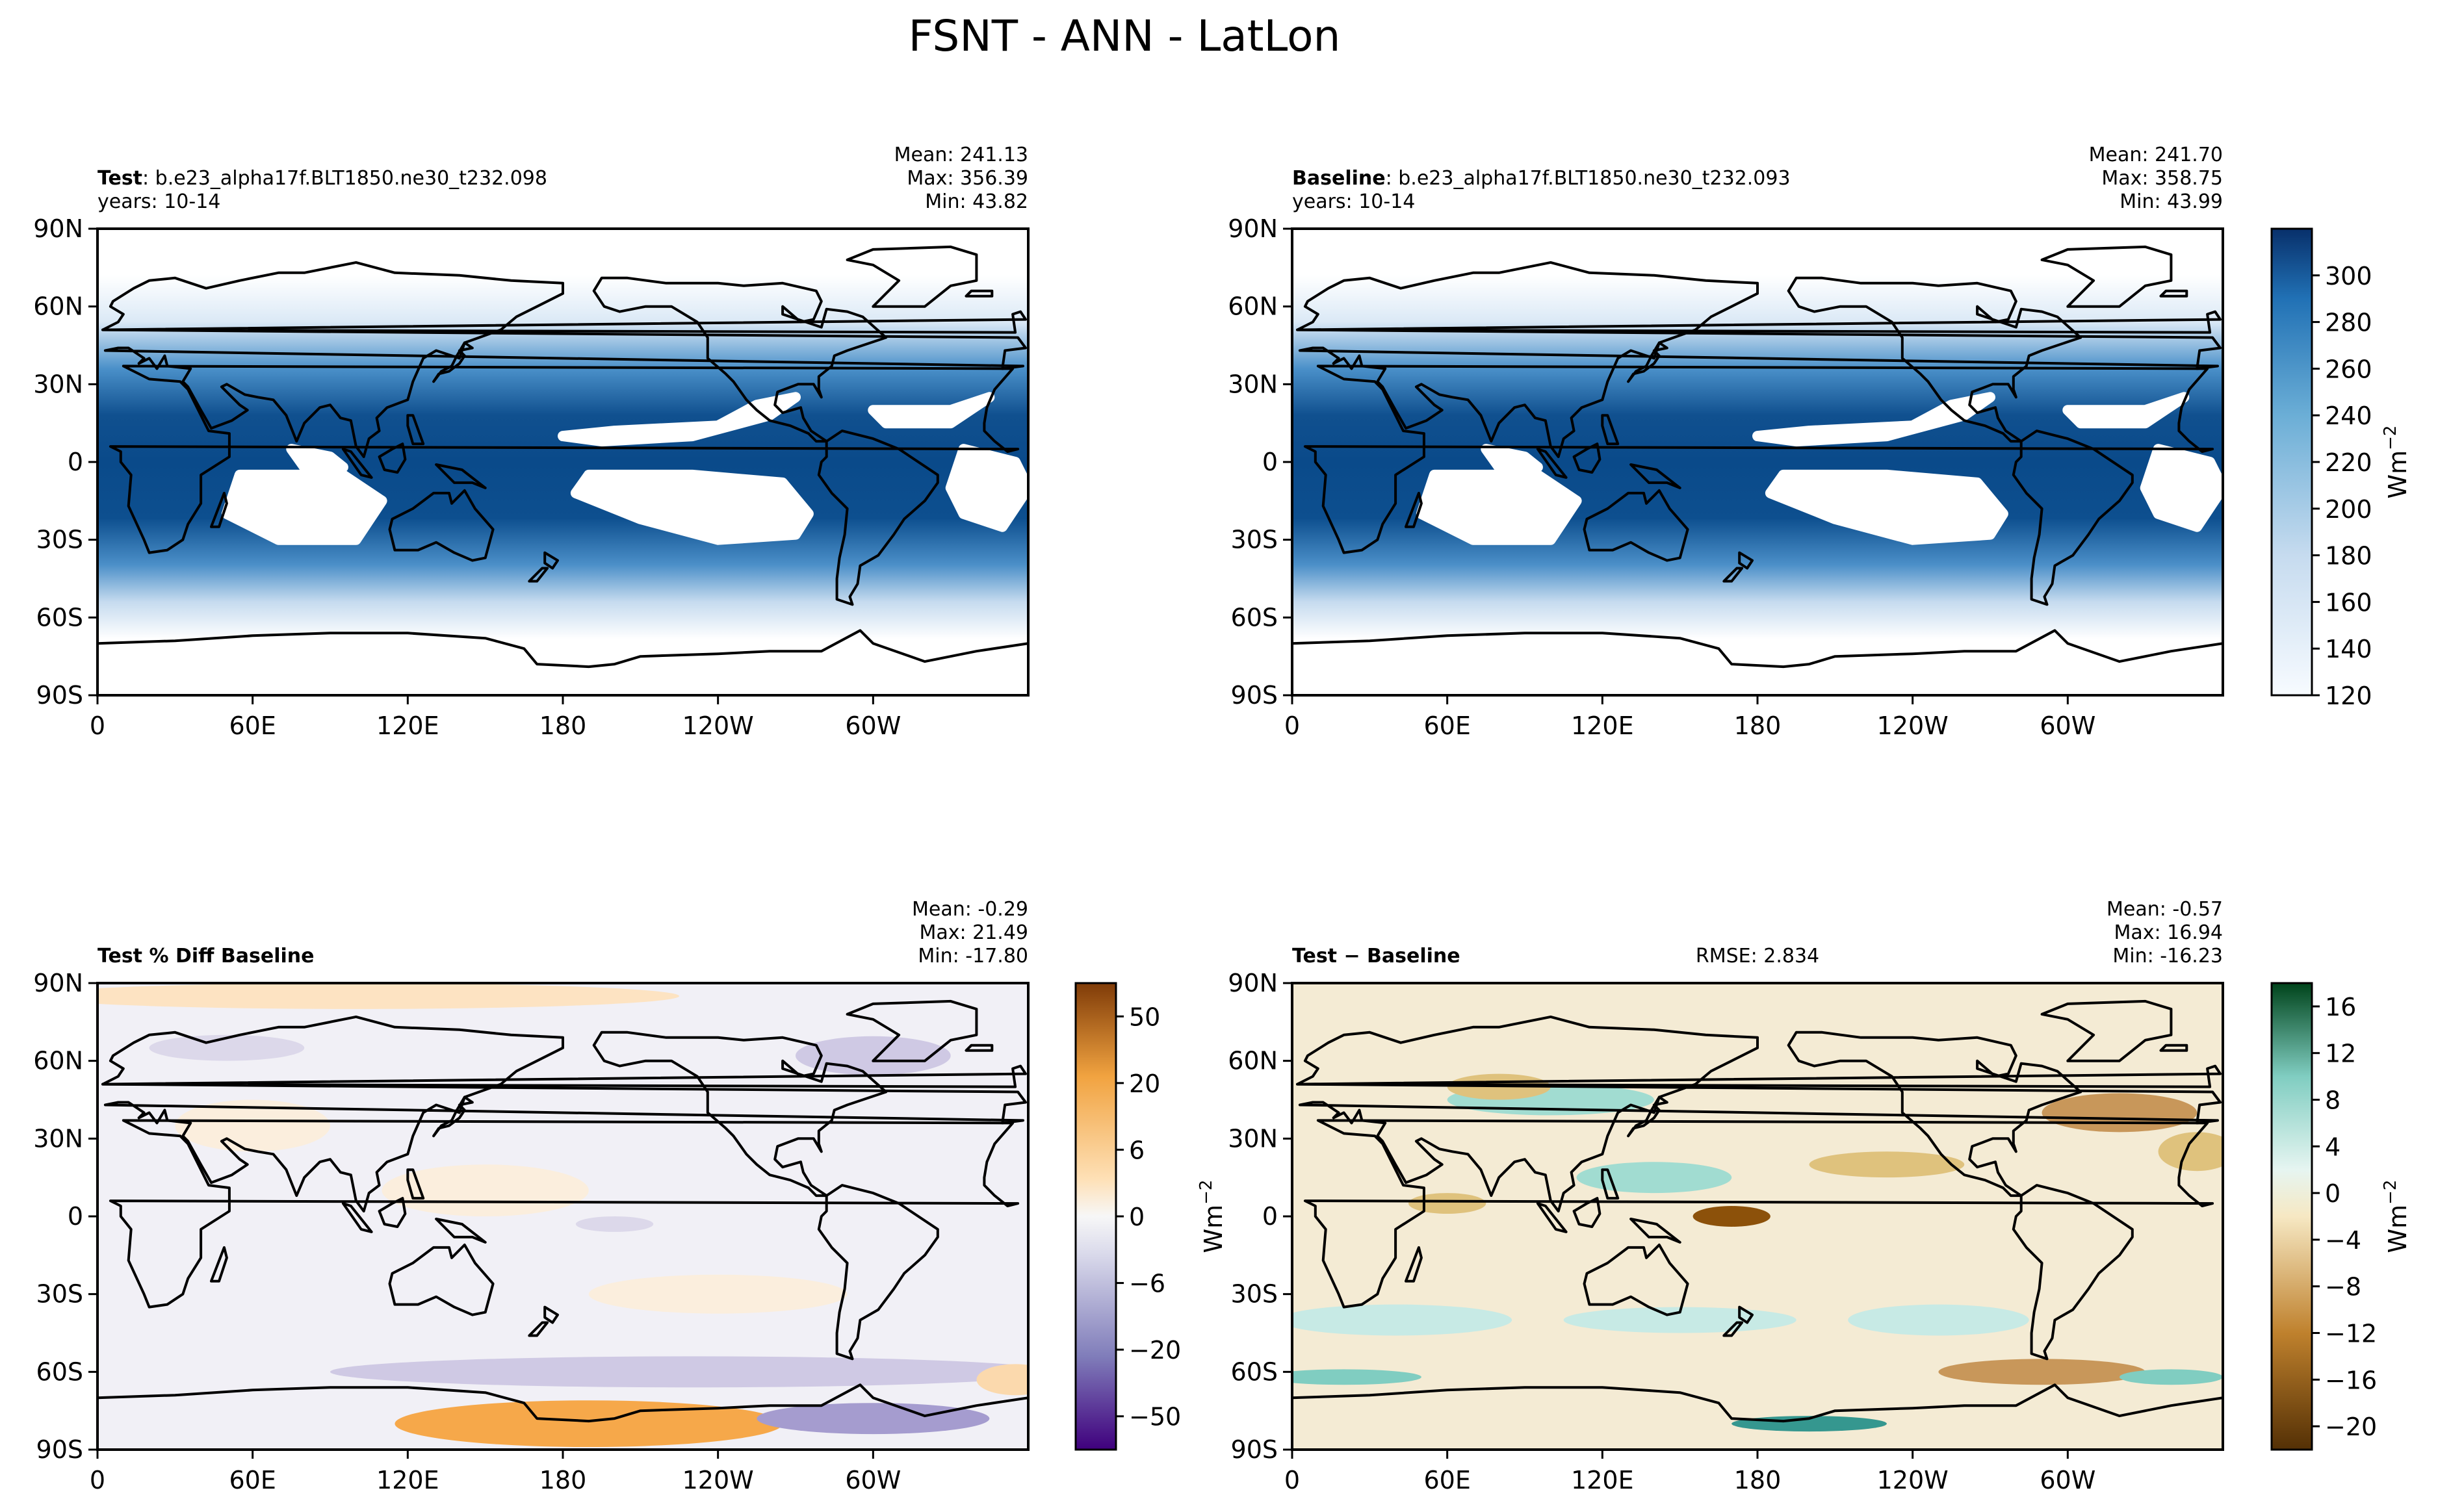 The width and height of the screenshot is (2438, 1512). Describe the element at coordinates (1589, 178) in the screenshot. I see `panel-title-rest: : b.e23_alpha17f.BLT1850.ne30_t232.093` at that location.